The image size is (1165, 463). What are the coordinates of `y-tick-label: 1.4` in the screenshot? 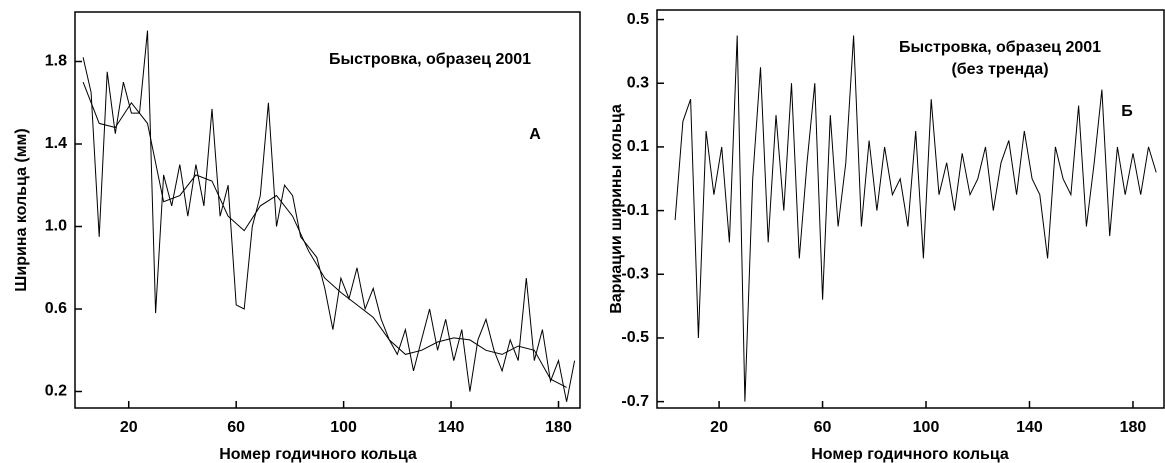 It's located at (56, 143).